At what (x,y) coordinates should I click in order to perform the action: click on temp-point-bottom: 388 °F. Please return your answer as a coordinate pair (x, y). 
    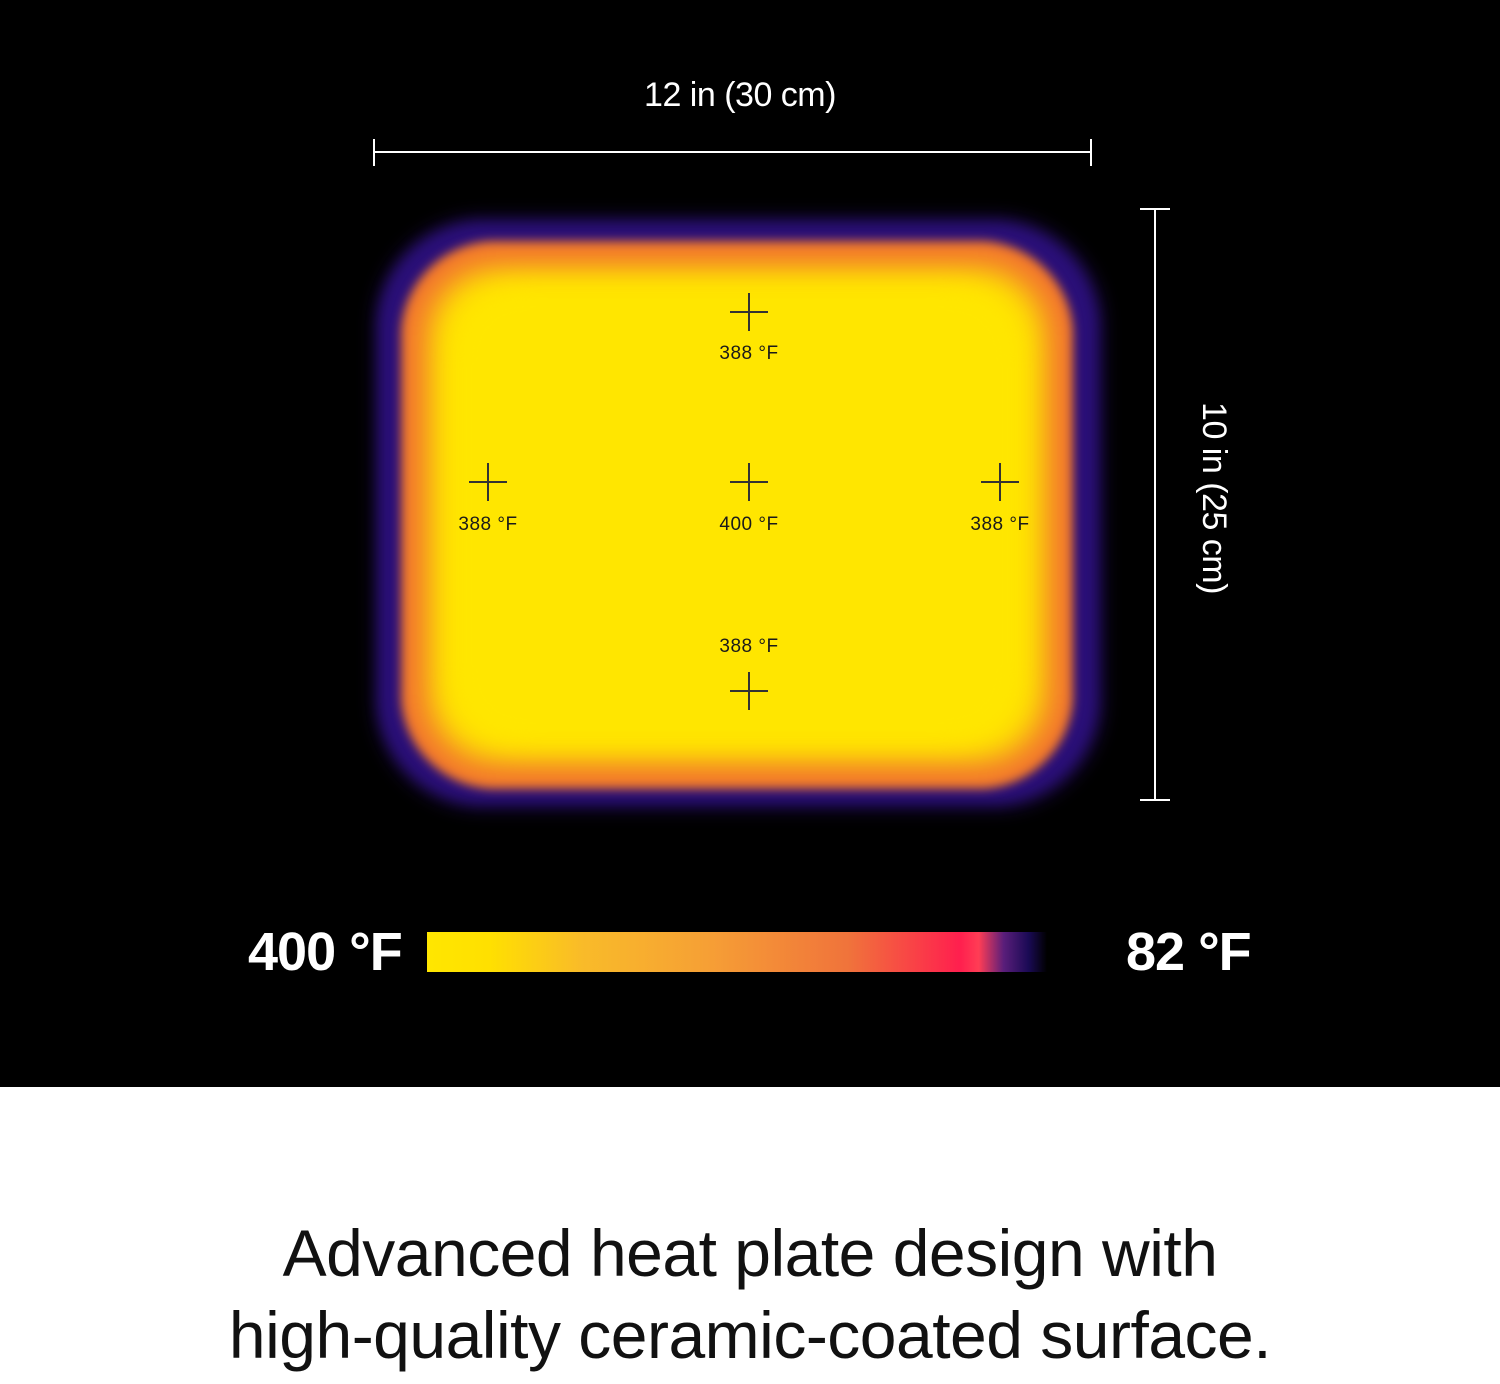
    Looking at the image, I should click on (749, 676).